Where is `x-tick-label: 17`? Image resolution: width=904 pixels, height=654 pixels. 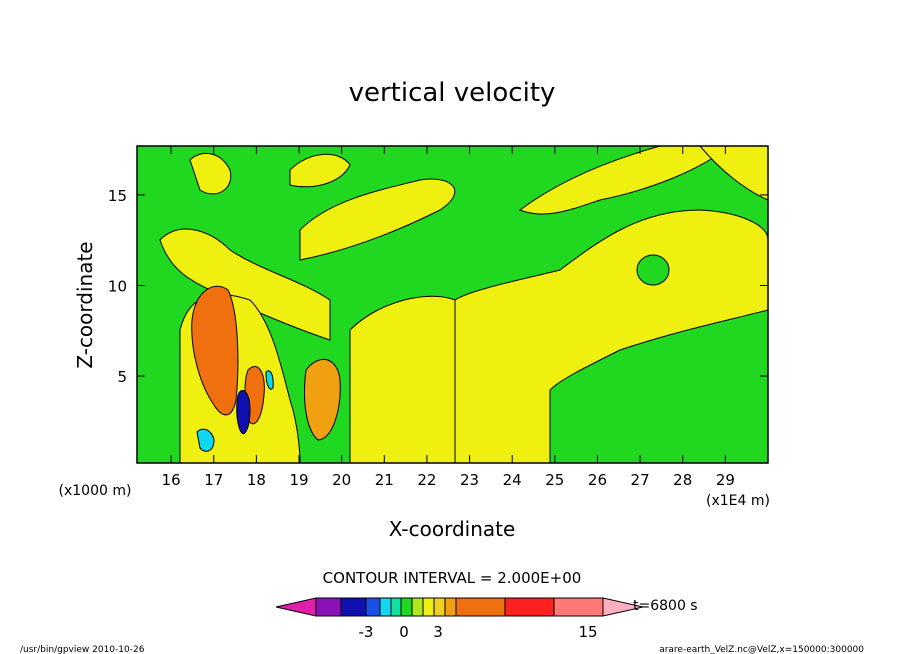 x-tick-label: 17 is located at coordinates (213, 480).